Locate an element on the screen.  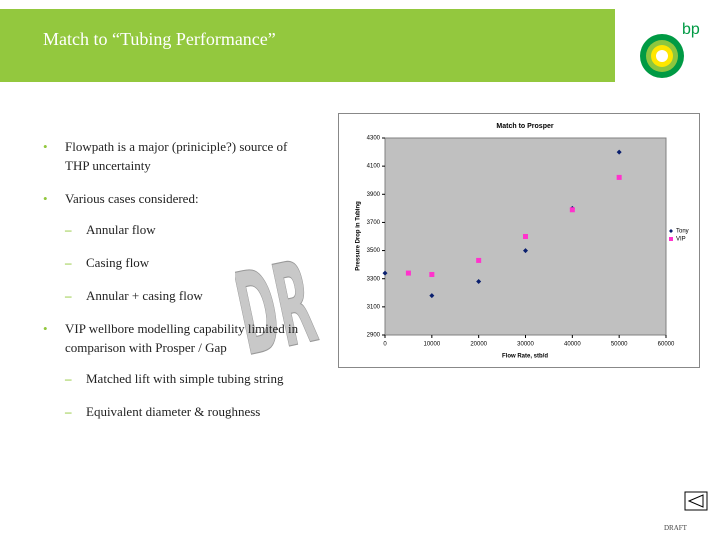
y-tick-label: 3900 is located at coordinates (374, 195).